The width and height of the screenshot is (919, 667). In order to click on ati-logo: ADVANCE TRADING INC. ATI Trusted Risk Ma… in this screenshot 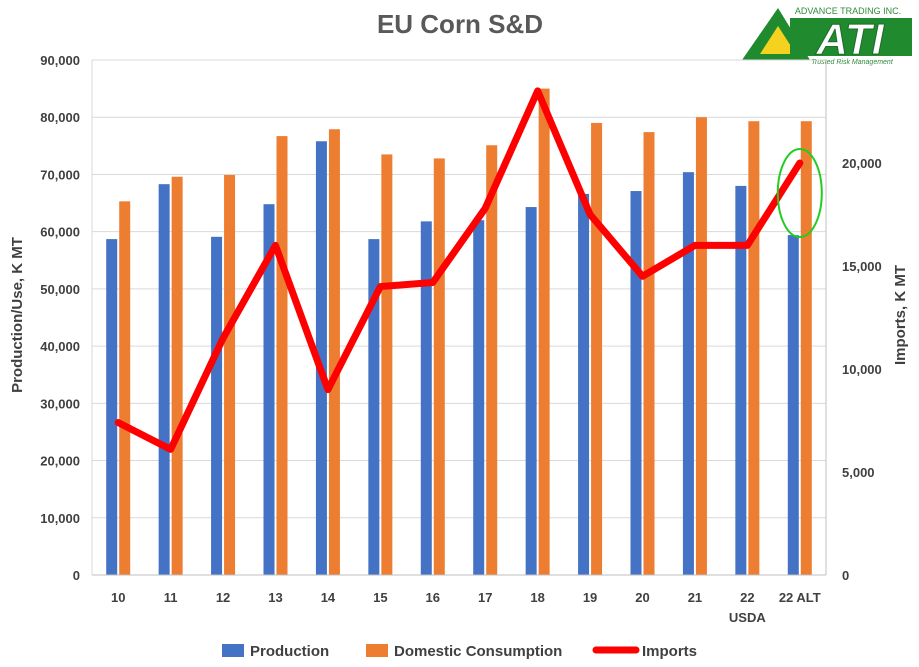, I will do `click(827, 36)`.